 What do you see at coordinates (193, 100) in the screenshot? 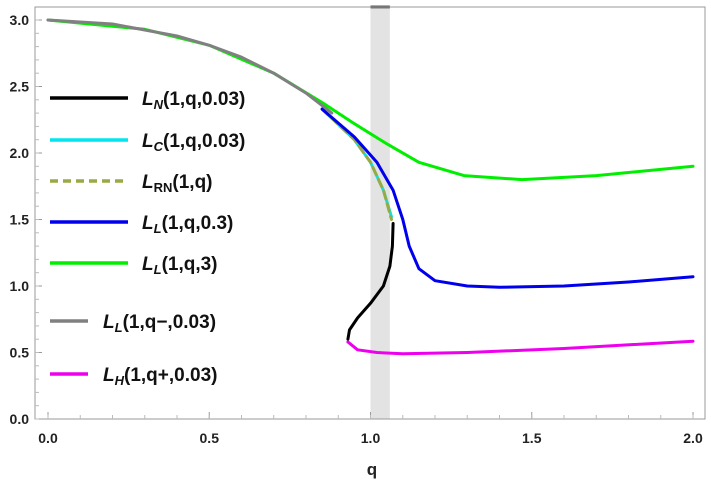
I see `legend-label-0: LN(1,q,0.03)` at bounding box center [193, 100].